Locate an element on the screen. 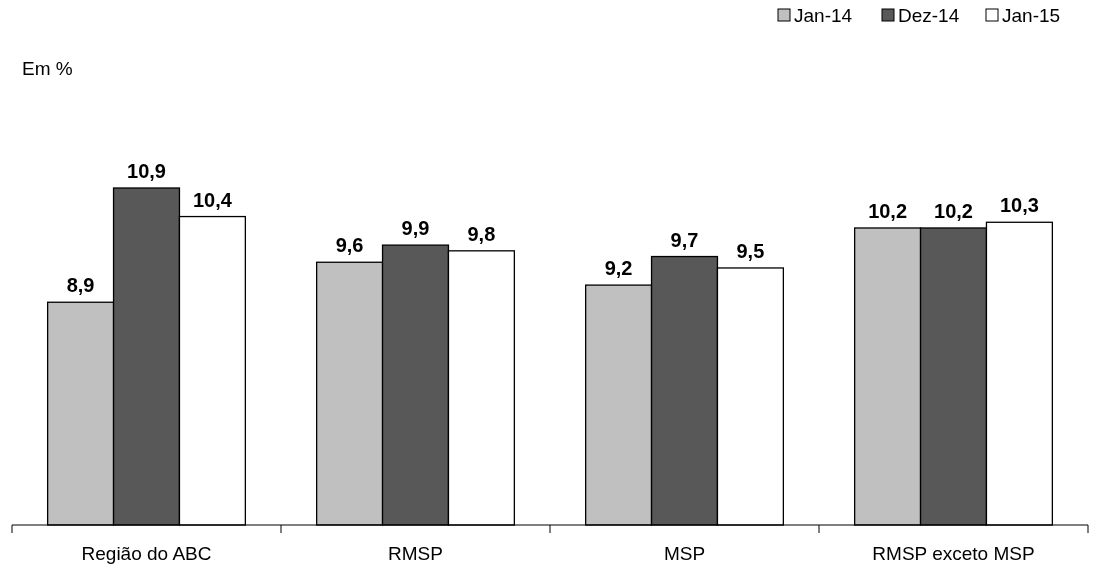 Image resolution: width=1102 pixels, height=572 pixels. data-label: 9,6 is located at coordinates (349, 245).